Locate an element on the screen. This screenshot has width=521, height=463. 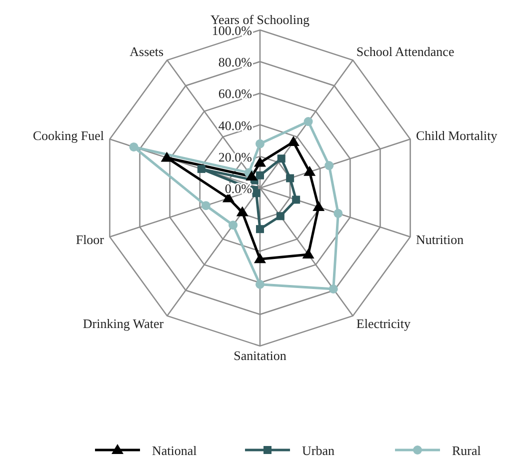
spoke-label: Child Mortality is located at coordinates (457, 136).